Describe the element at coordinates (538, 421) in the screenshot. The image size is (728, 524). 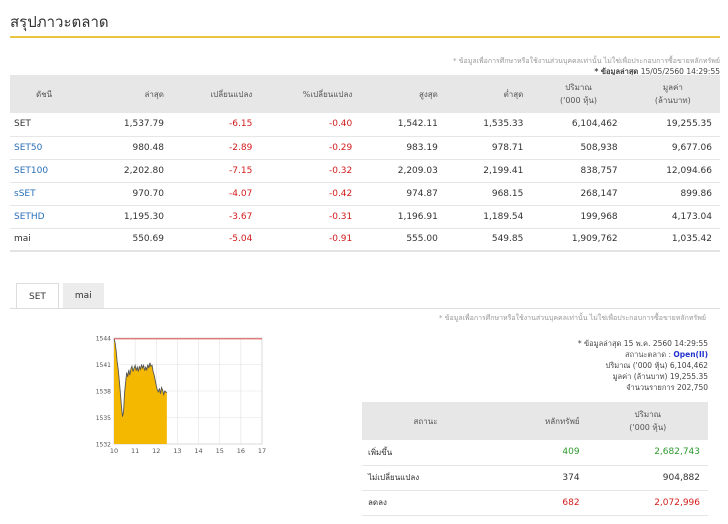
I see `col-securities: หลักทรัพย์` at that location.